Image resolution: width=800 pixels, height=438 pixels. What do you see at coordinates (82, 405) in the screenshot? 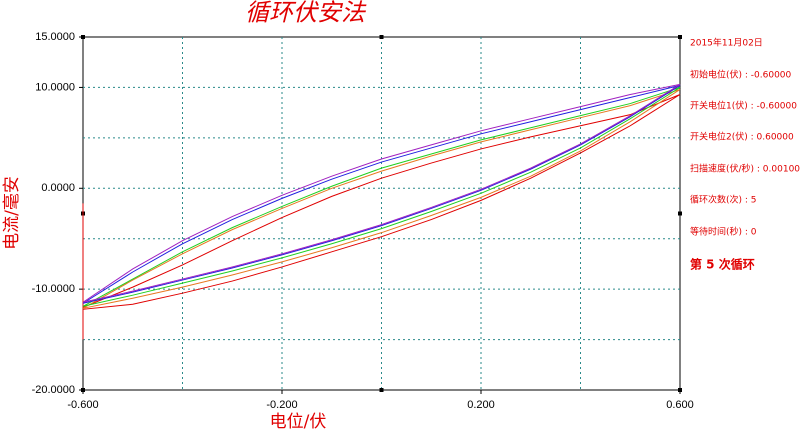
I see `x-tick-label: -0.600` at bounding box center [82, 405].